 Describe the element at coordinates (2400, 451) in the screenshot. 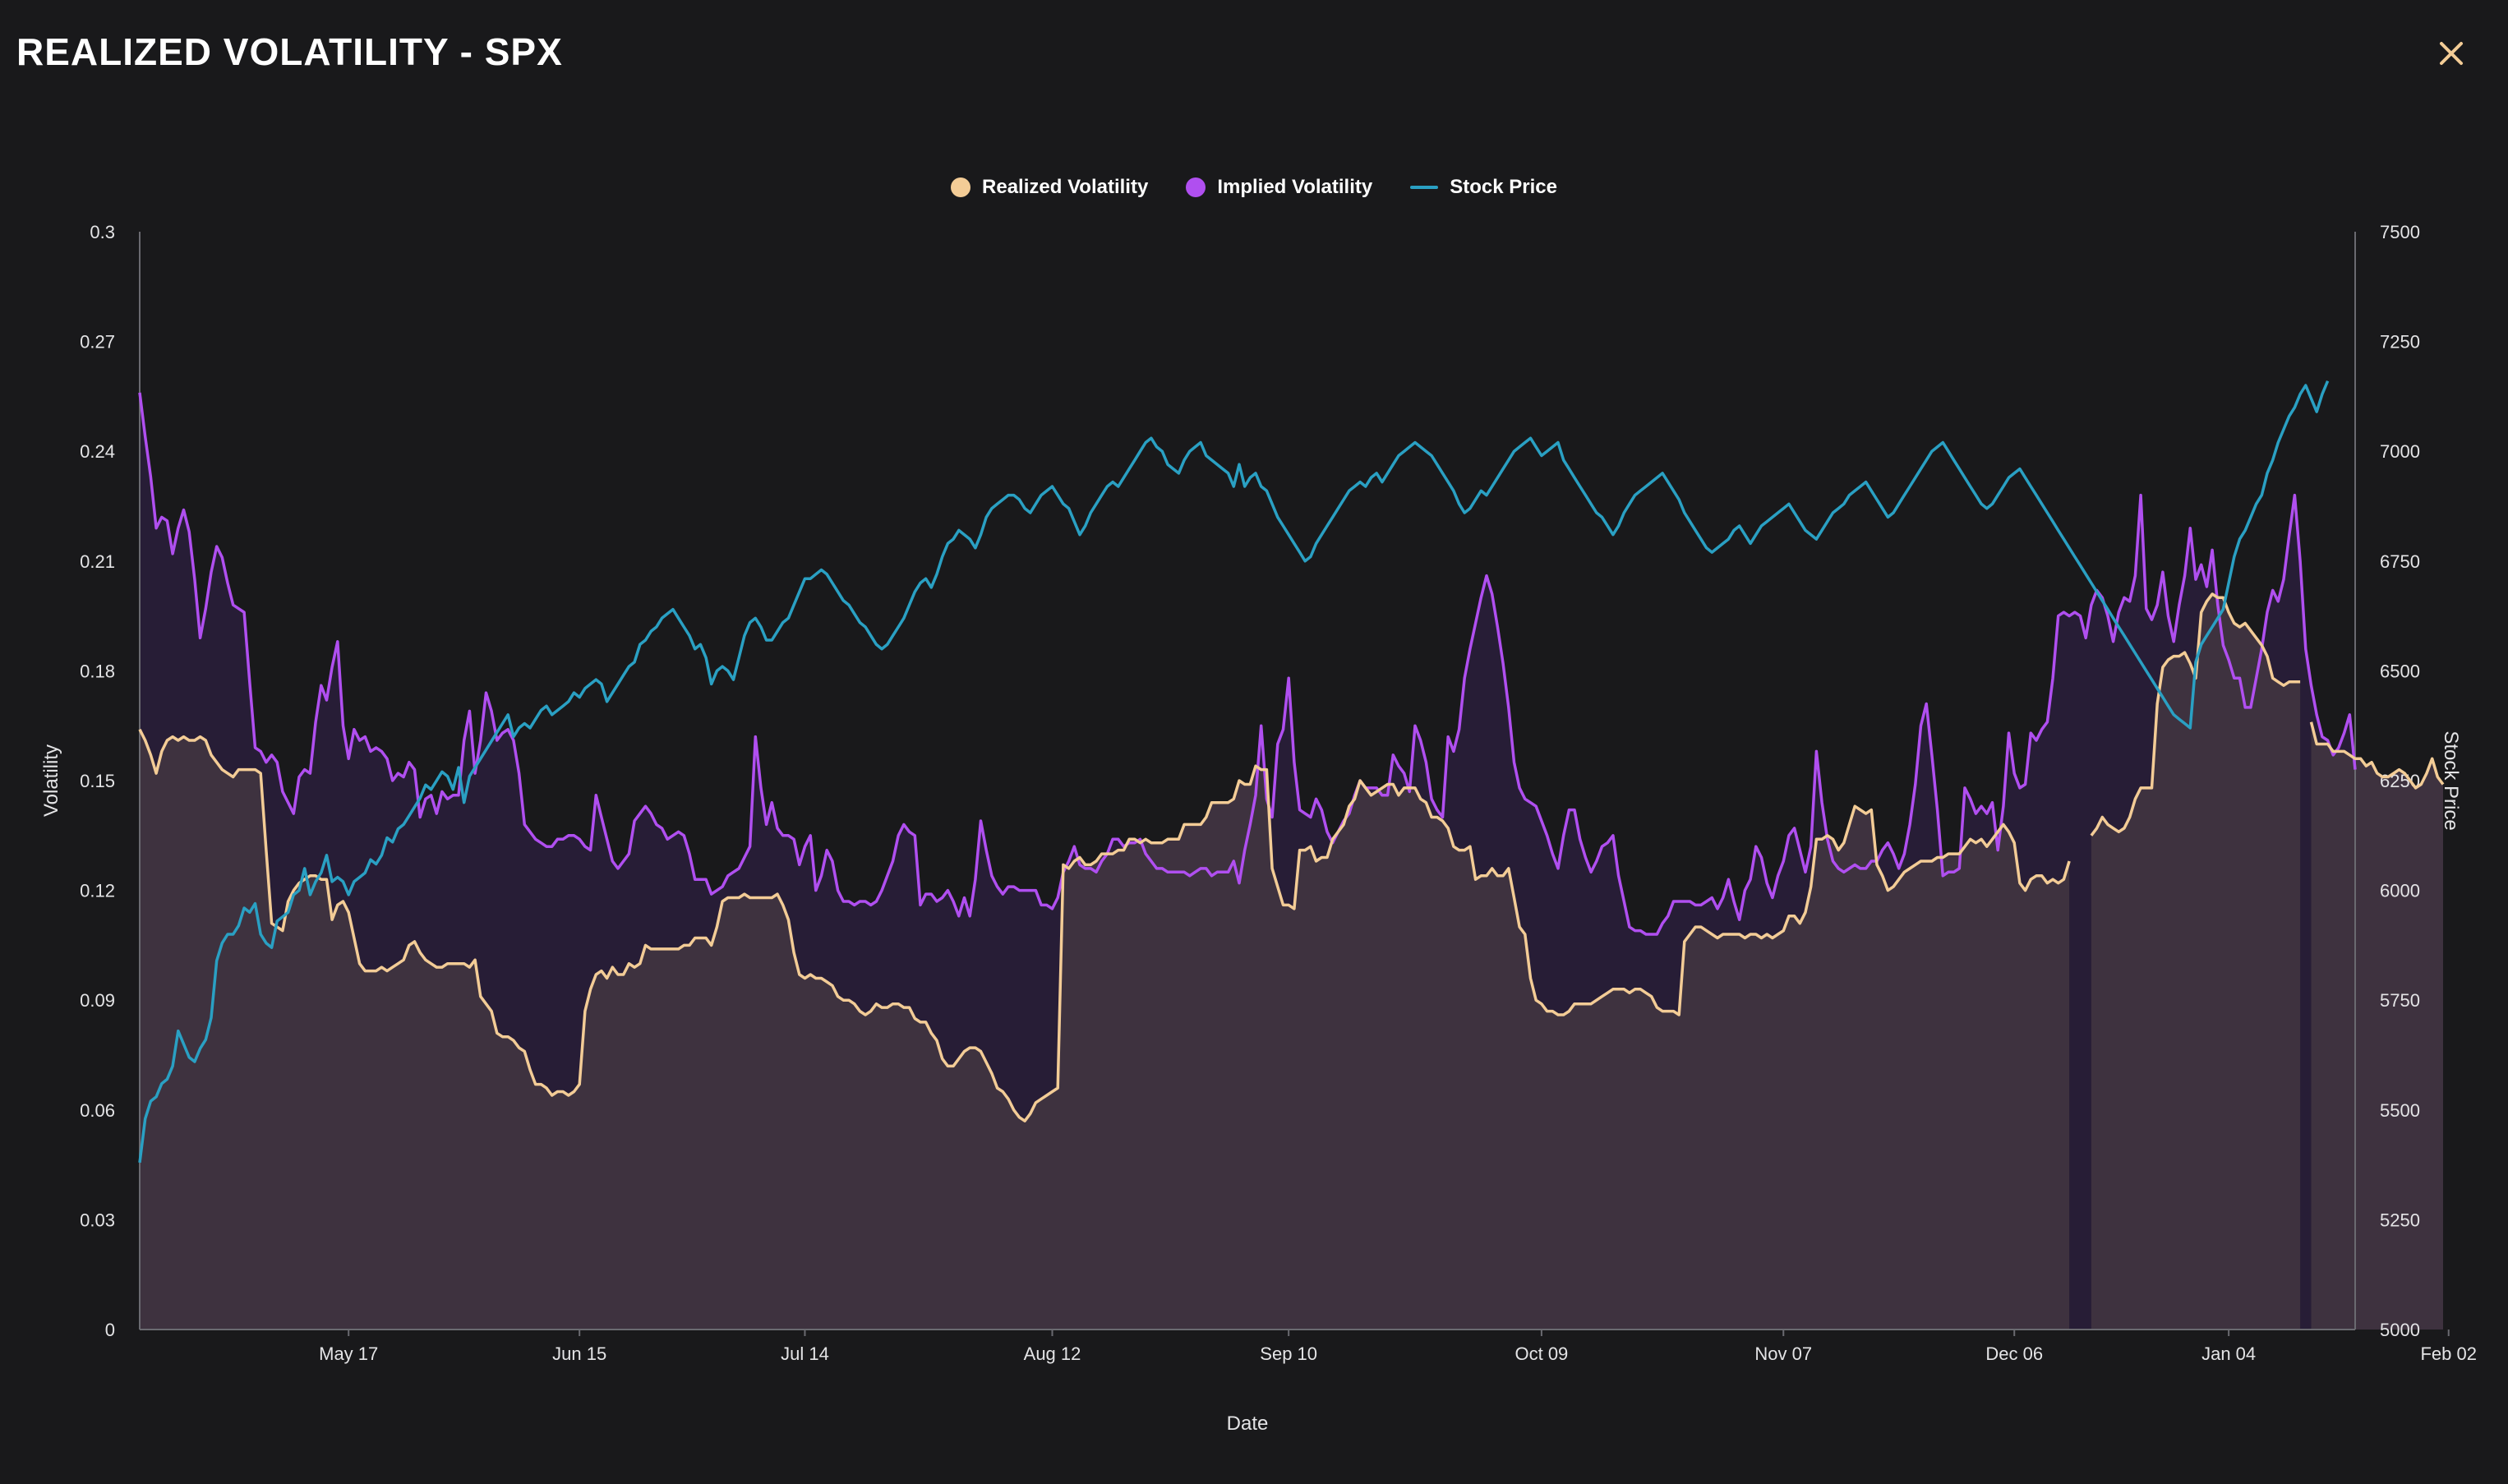

I see `y2-tick-label: 7000` at that location.